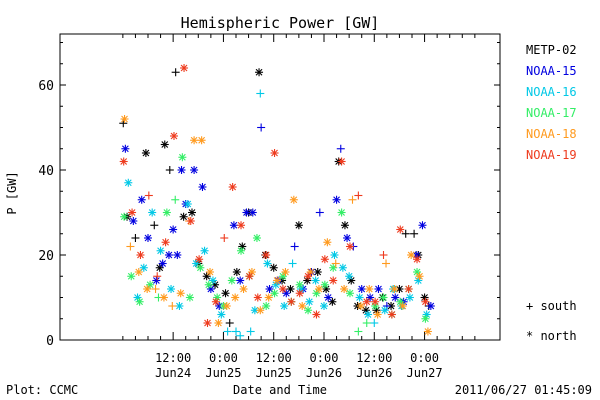 Image resolution: width=600 pixels, height=400 pixels. What do you see at coordinates (46, 256) in the screenshot?
I see `y-tick-label: 20` at bounding box center [46, 256].